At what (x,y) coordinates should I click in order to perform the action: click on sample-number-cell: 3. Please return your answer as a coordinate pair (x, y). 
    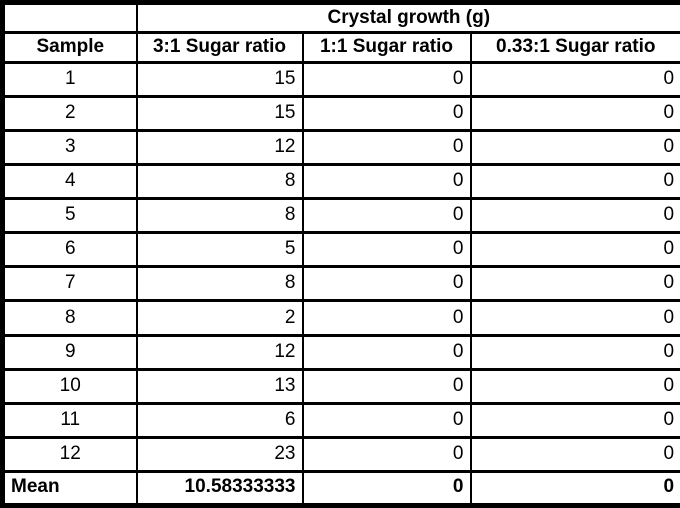
    Looking at the image, I should click on (69, 148).